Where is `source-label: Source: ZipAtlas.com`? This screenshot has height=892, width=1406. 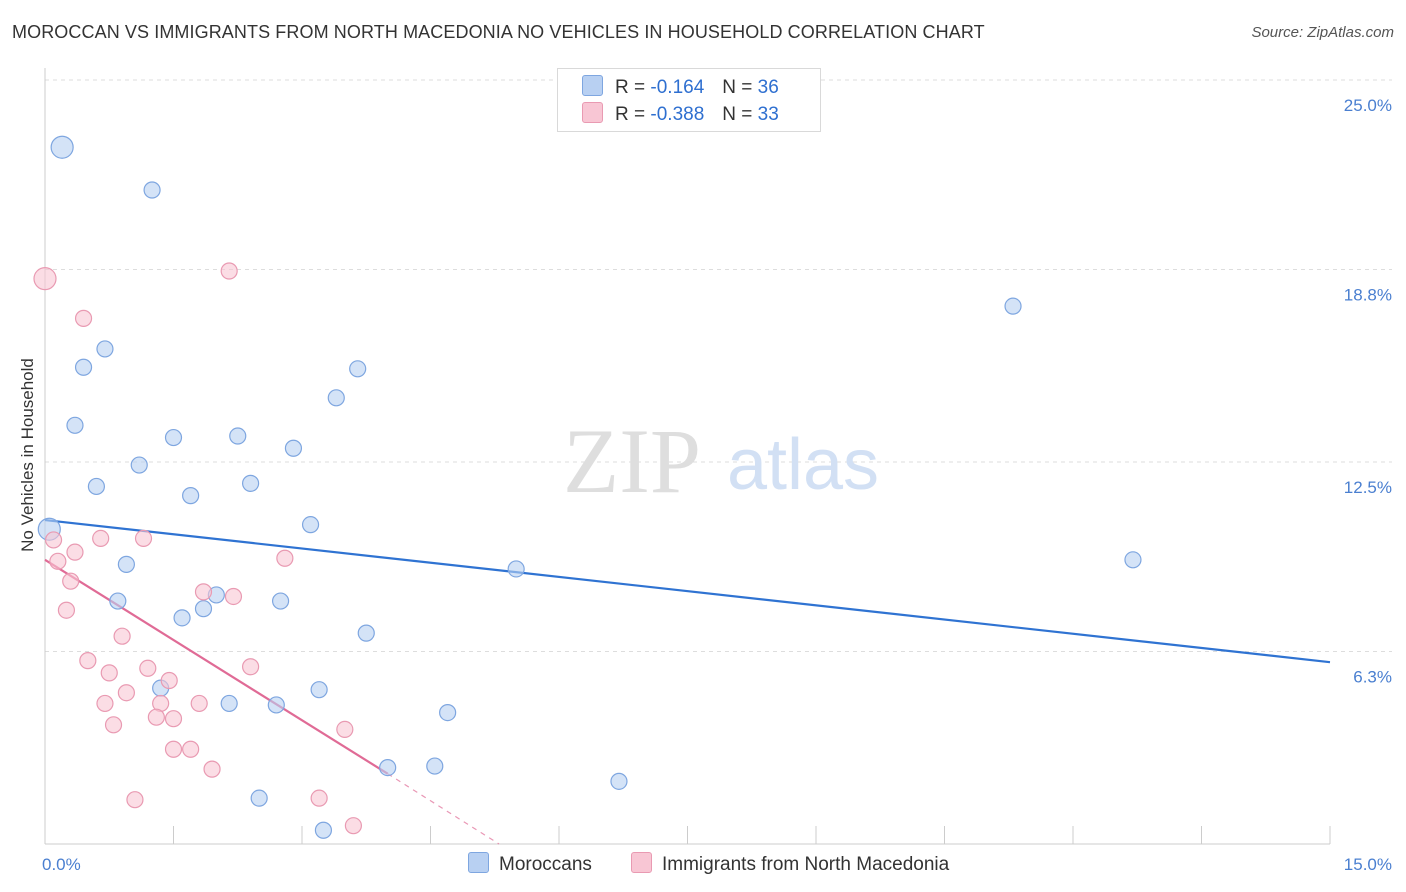 source-label: Source: ZipAtlas.com is located at coordinates (1322, 32).